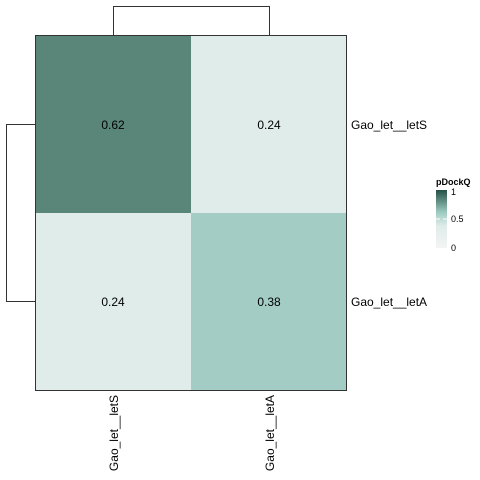  Describe the element at coordinates (453, 192) in the screenshot. I see `legend-tick-label: 1` at that location.